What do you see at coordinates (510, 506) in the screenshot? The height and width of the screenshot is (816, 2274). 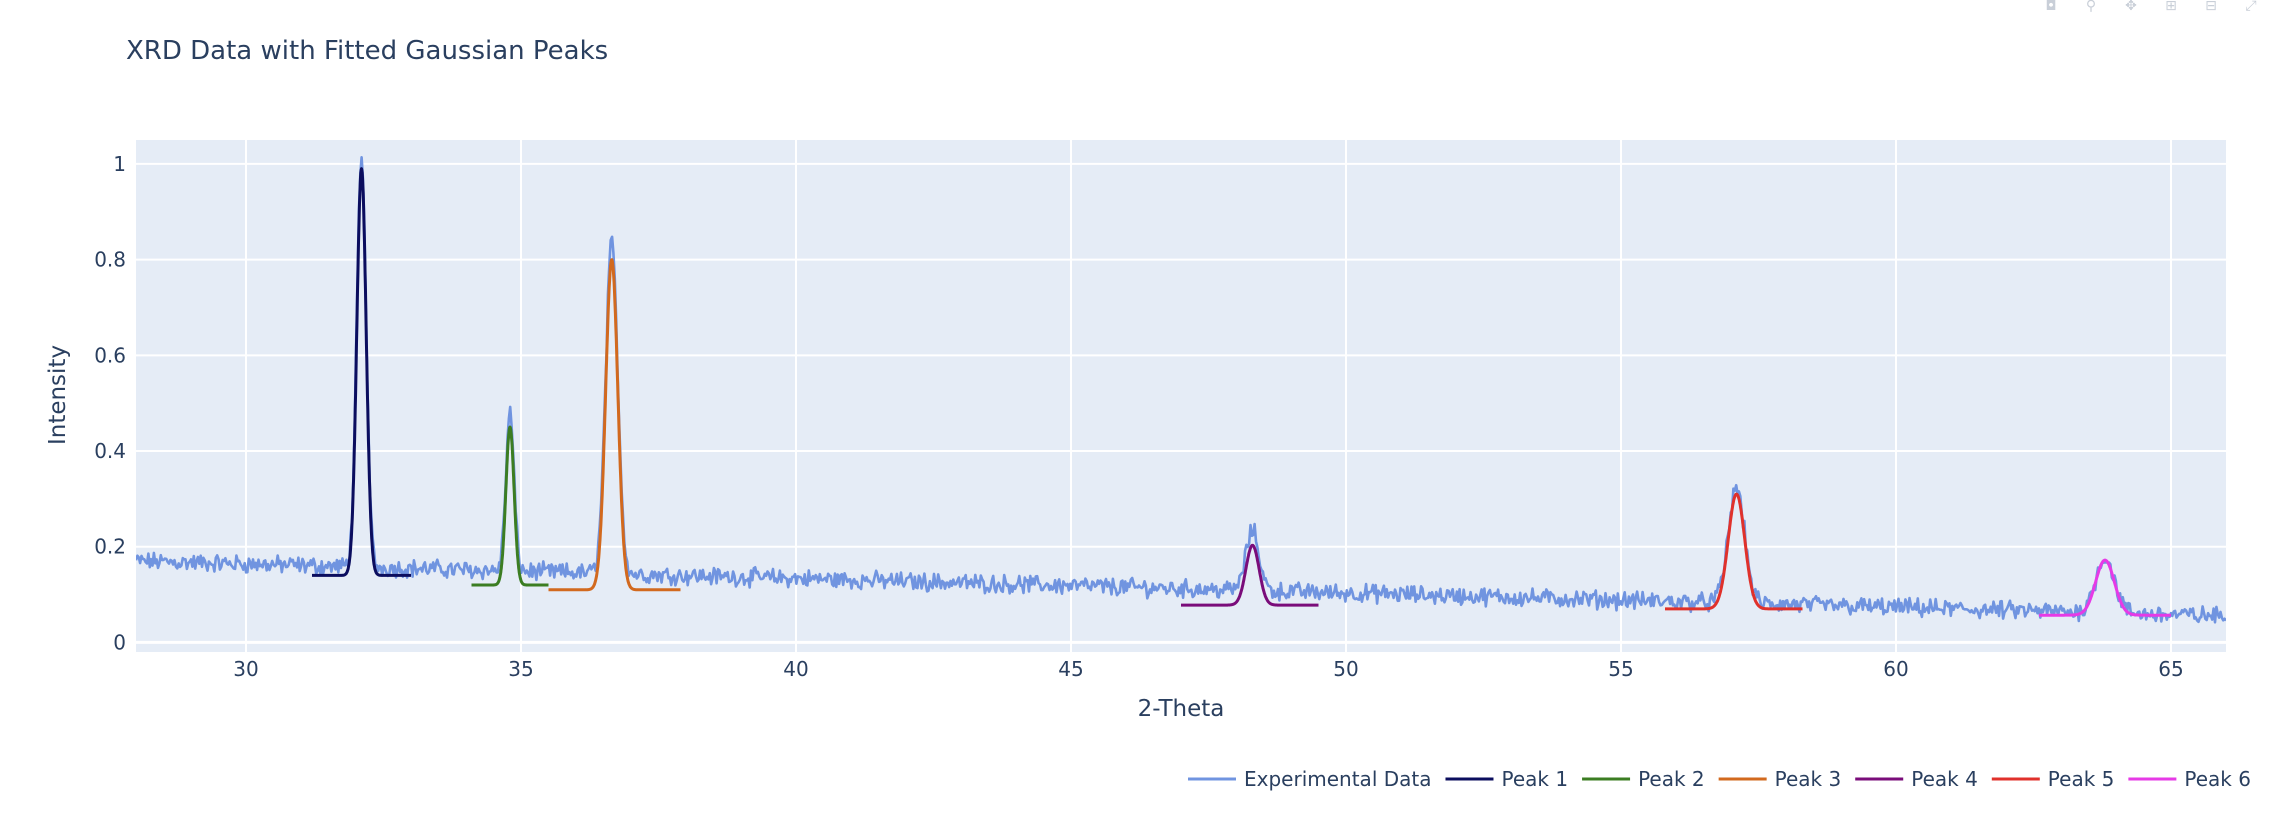 I see `peak-2-fit-line` at bounding box center [510, 506].